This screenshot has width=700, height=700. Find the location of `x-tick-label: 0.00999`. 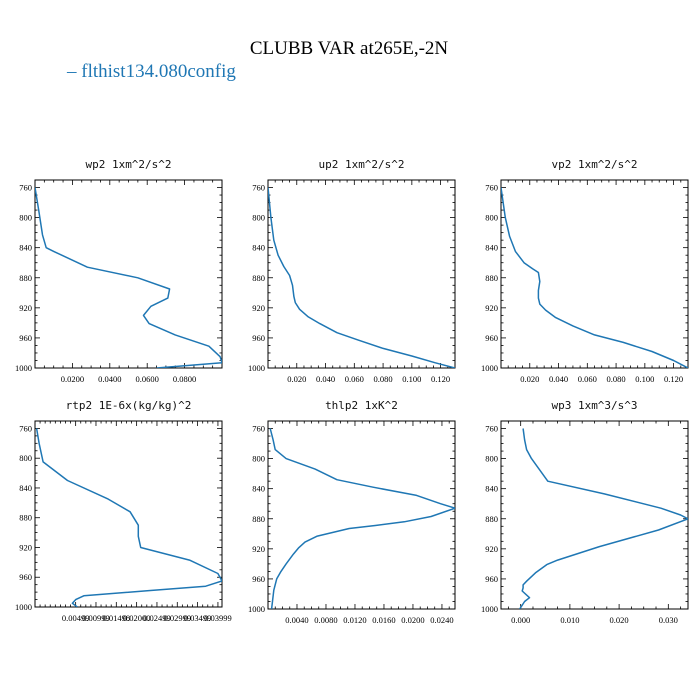

x-tick-label: 0.00999 is located at coordinates (96, 618).